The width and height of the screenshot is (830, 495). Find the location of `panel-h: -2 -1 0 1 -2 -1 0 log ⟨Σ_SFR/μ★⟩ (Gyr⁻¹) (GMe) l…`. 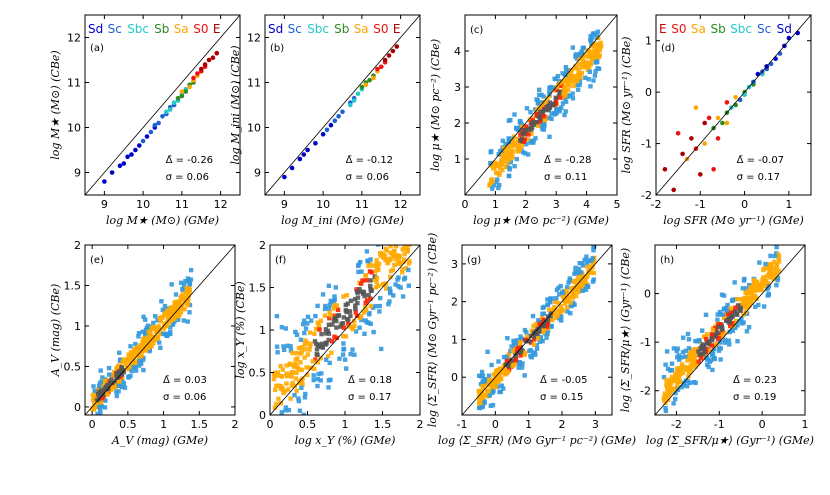

panel-h: -2 -1 0 1 -2 -1 0 log ⟨Σ_SFR/μ★⟩ (Gyr⁻¹) (GMe) l… is located at coordinates (716, 345).